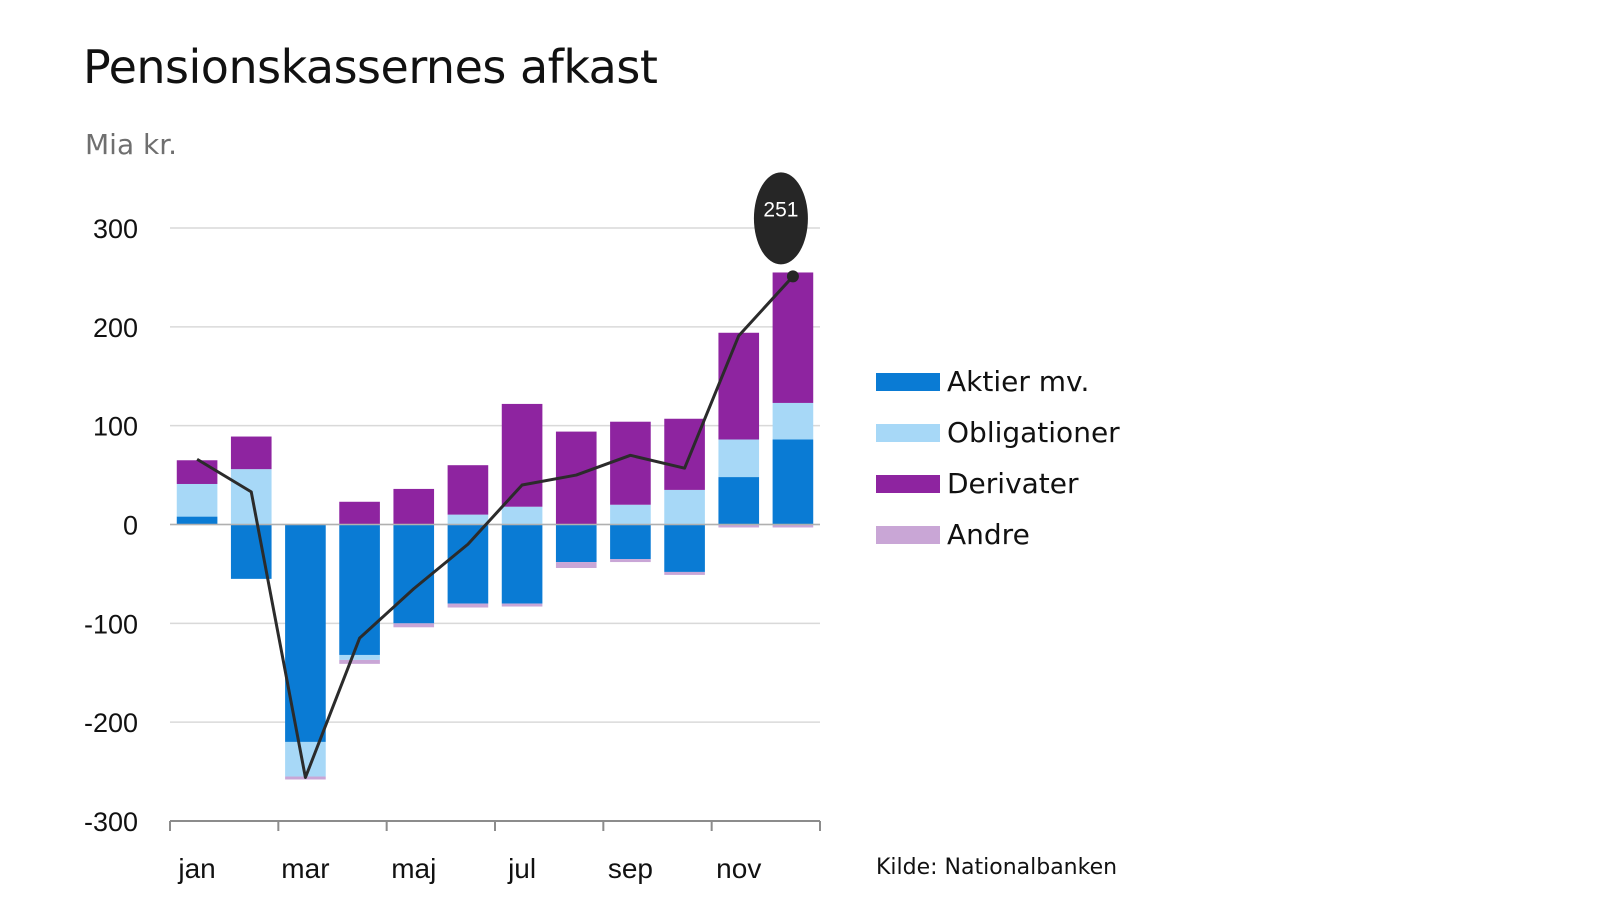 The height and width of the screenshot is (900, 1600). I want to click on legend-item-obligationer: Obligationer, so click(998, 432).